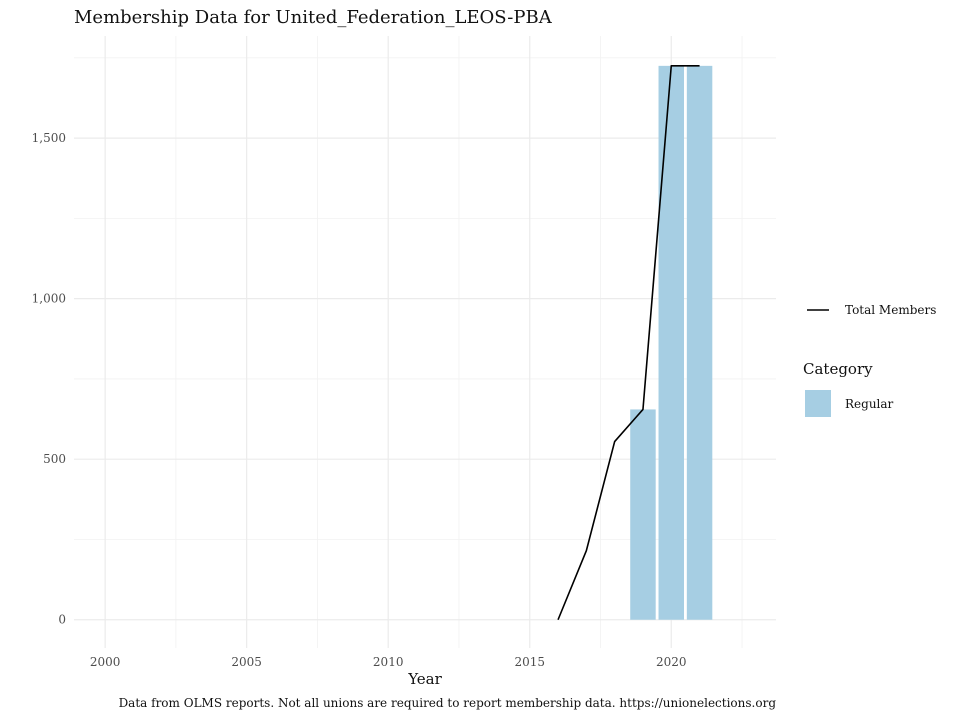 This screenshot has width=960, height=720. What do you see at coordinates (49, 299) in the screenshot?
I see `y-tick-label: 1,000` at bounding box center [49, 299].